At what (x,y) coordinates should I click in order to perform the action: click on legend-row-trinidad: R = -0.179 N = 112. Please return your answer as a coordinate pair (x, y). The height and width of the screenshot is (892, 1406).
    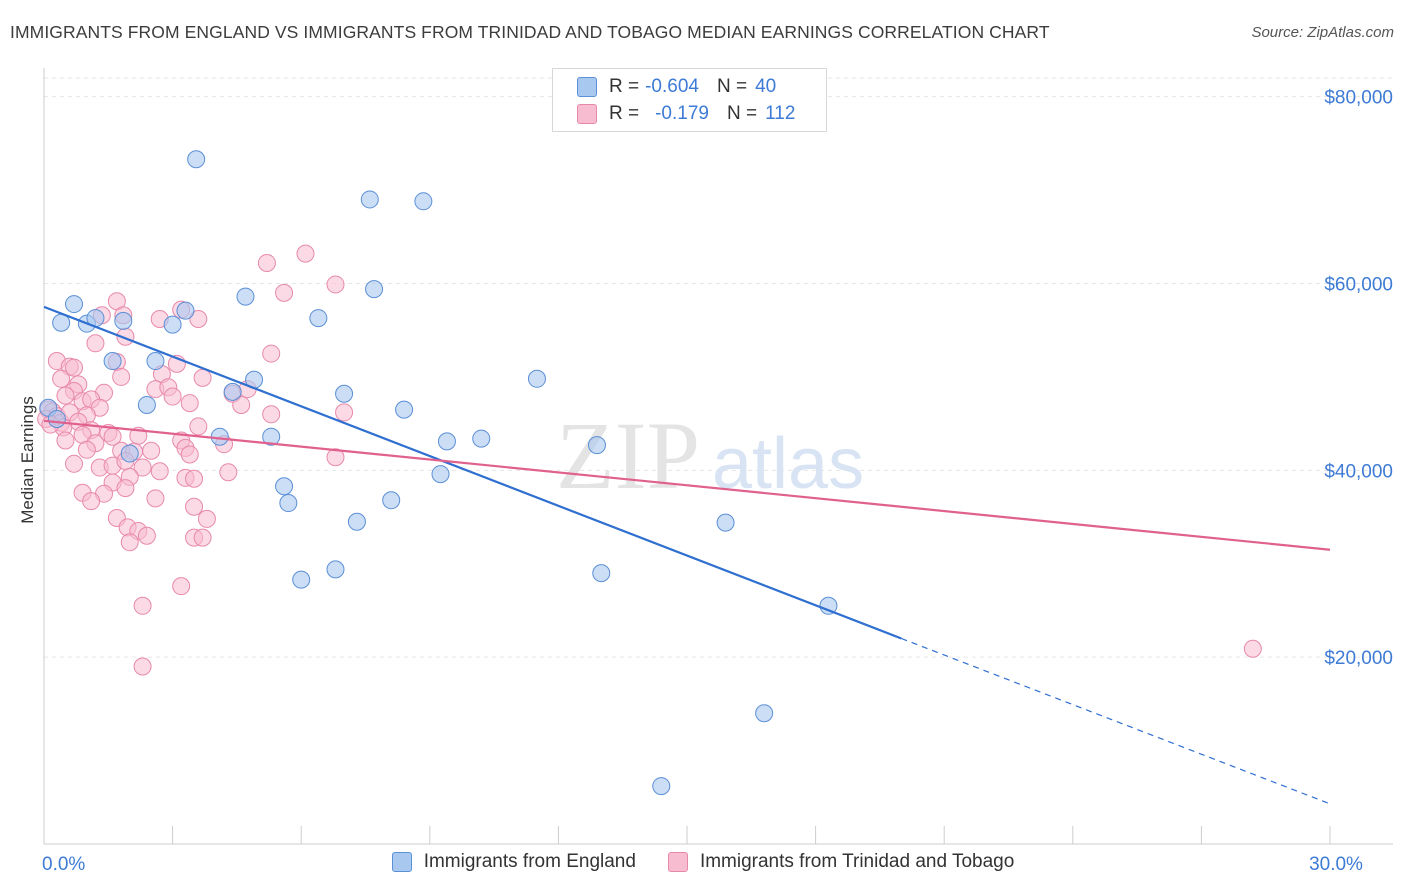
    Looking at the image, I should click on (686, 114).